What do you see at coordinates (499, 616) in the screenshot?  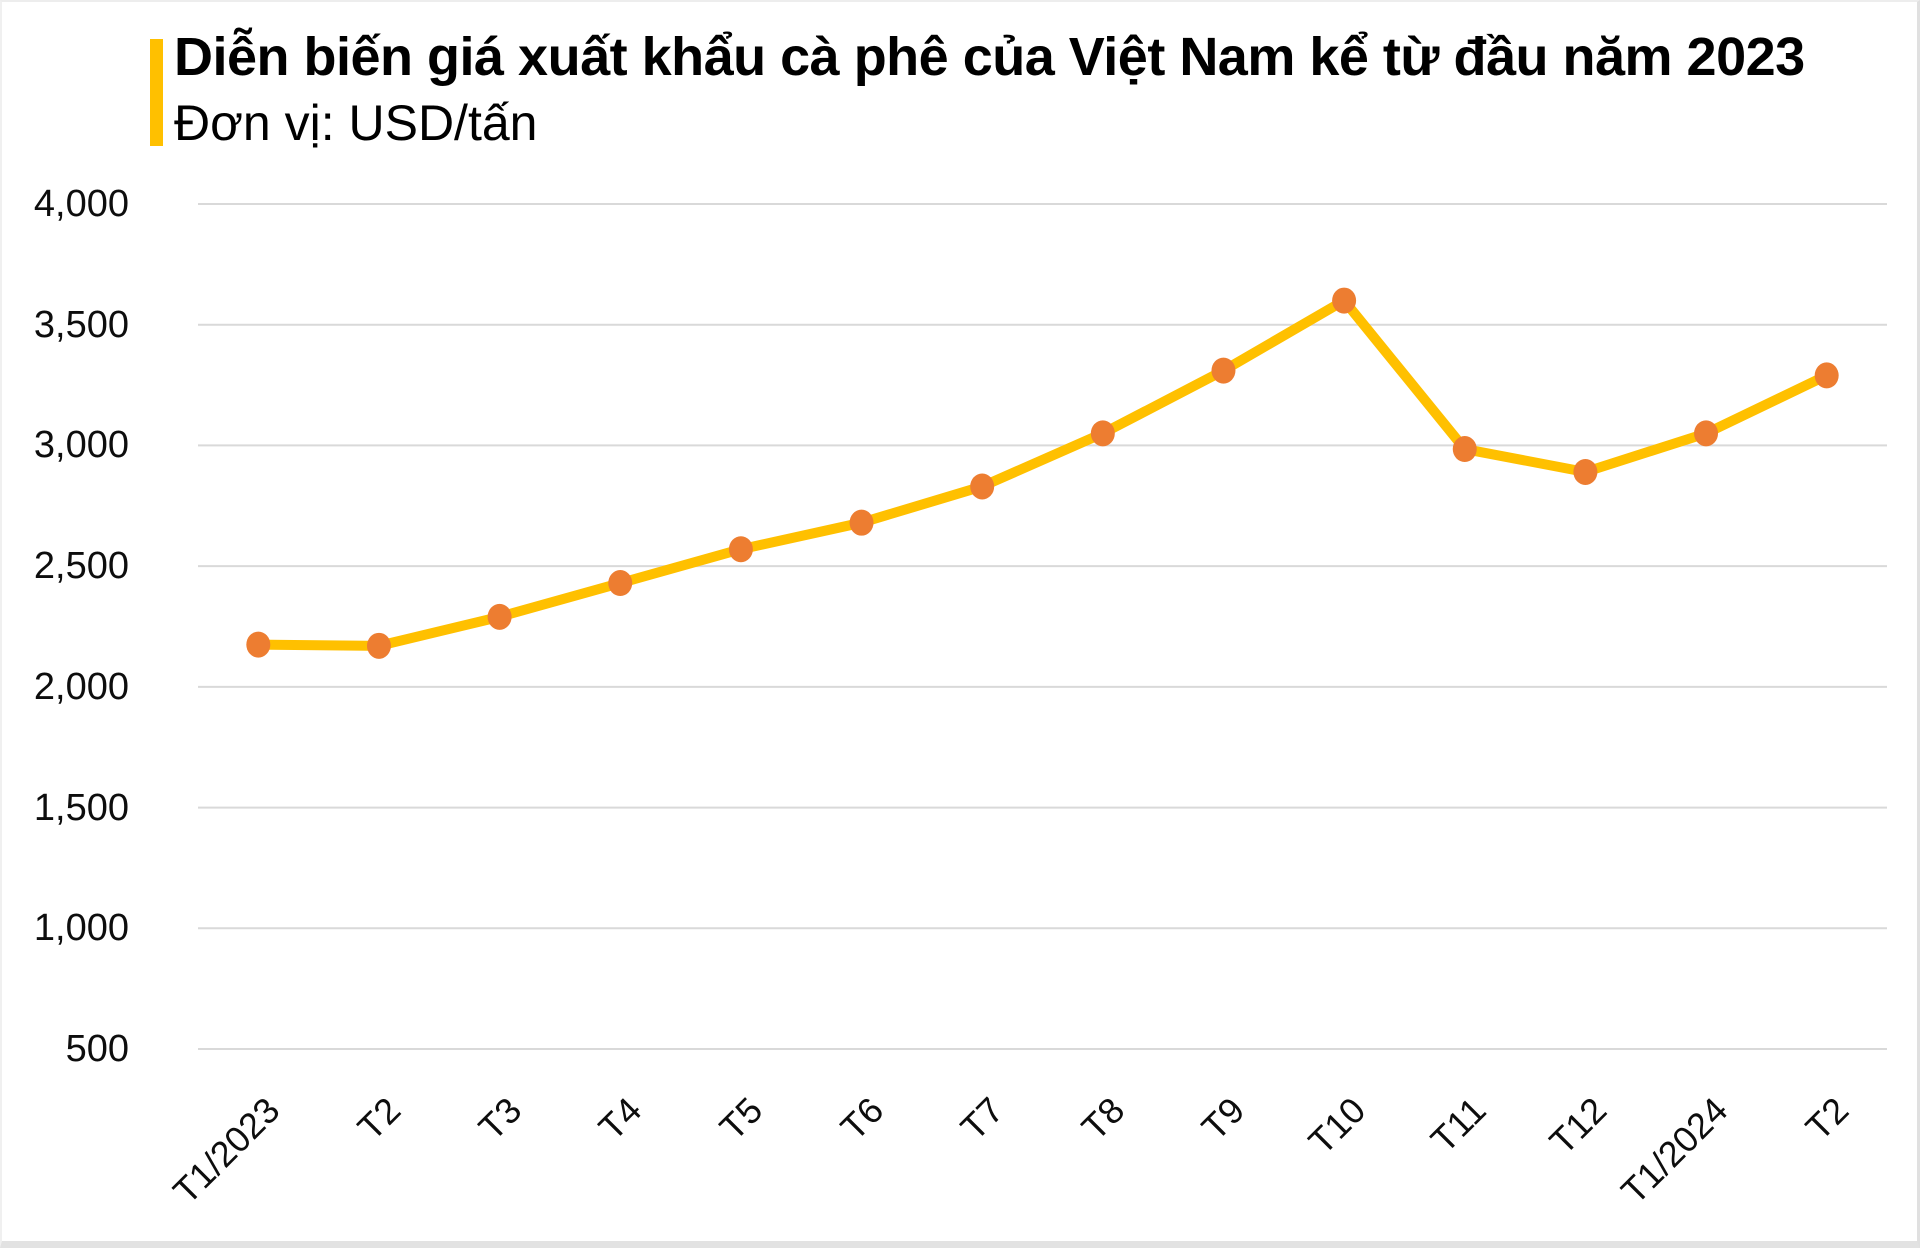 I see `data-point-T3` at bounding box center [499, 616].